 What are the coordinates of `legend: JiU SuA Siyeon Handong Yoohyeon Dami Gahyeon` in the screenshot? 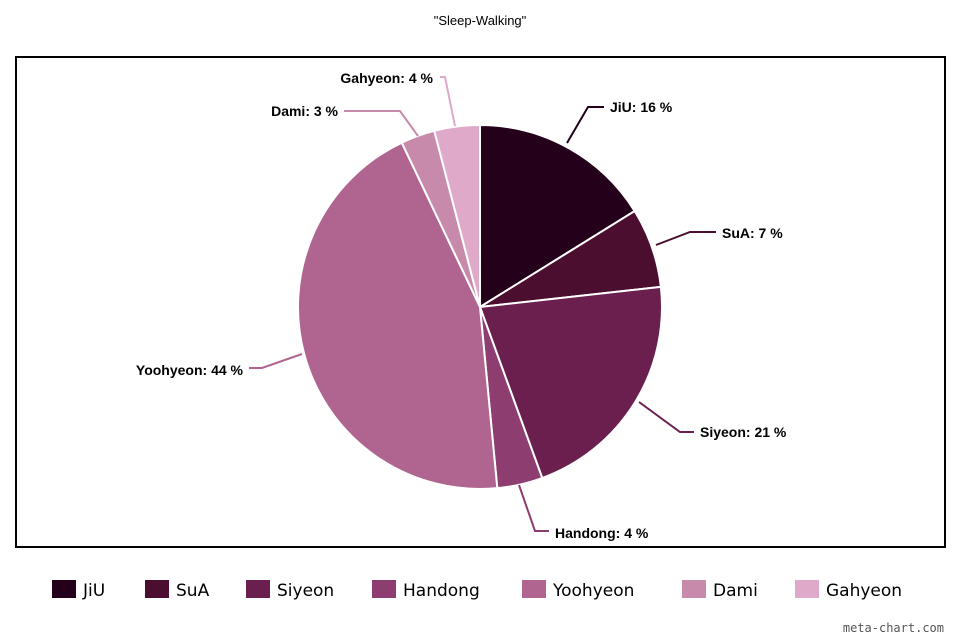 It's located at (477, 590).